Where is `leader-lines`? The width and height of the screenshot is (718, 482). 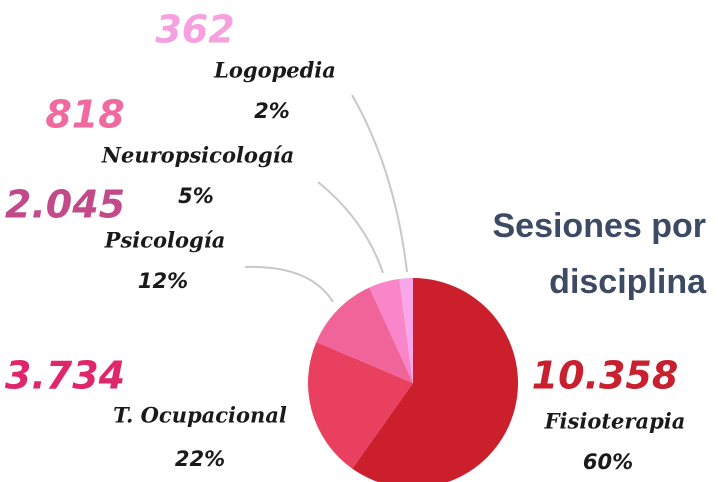 leader-lines is located at coordinates (326, 198).